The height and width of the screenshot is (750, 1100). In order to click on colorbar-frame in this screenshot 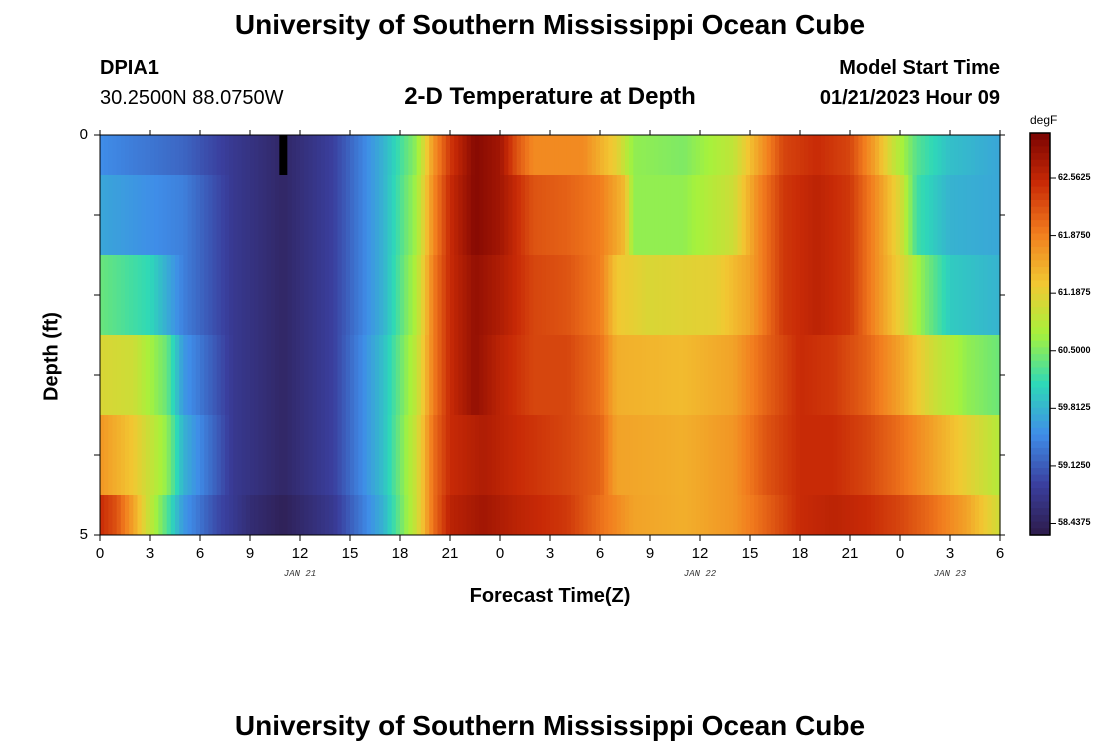, I will do `click(1040, 334)`.